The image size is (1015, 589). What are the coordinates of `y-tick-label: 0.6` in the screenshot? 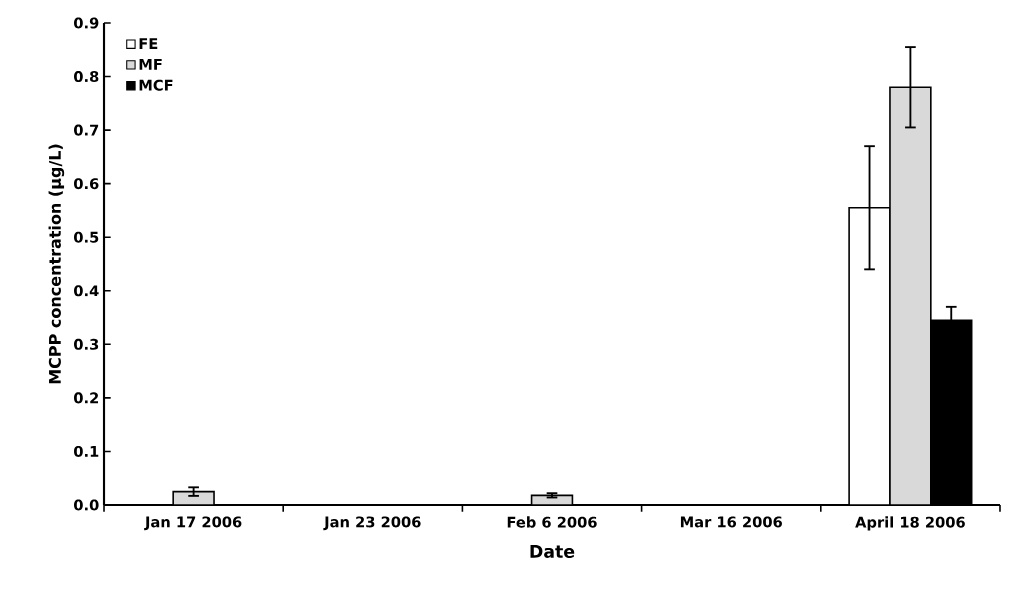 It's located at (86, 184).